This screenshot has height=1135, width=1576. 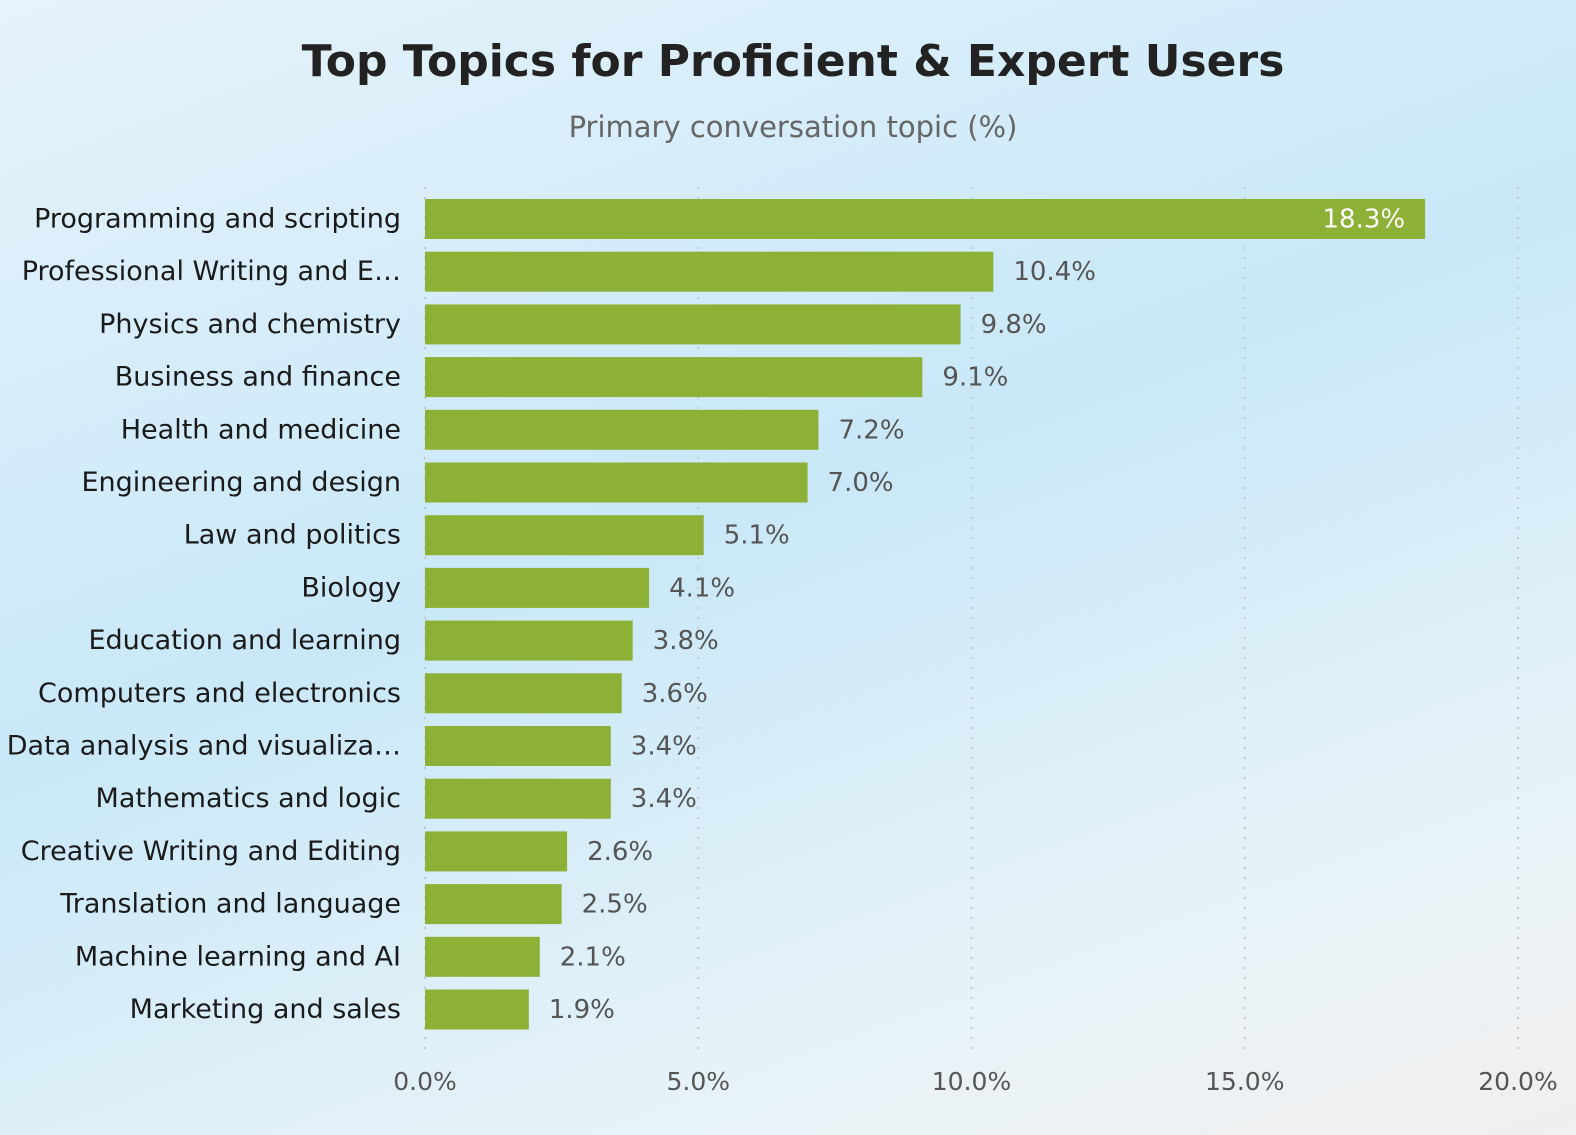 What do you see at coordinates (265, 1009) in the screenshot?
I see `y-tick-label: Marketing and sales` at bounding box center [265, 1009].